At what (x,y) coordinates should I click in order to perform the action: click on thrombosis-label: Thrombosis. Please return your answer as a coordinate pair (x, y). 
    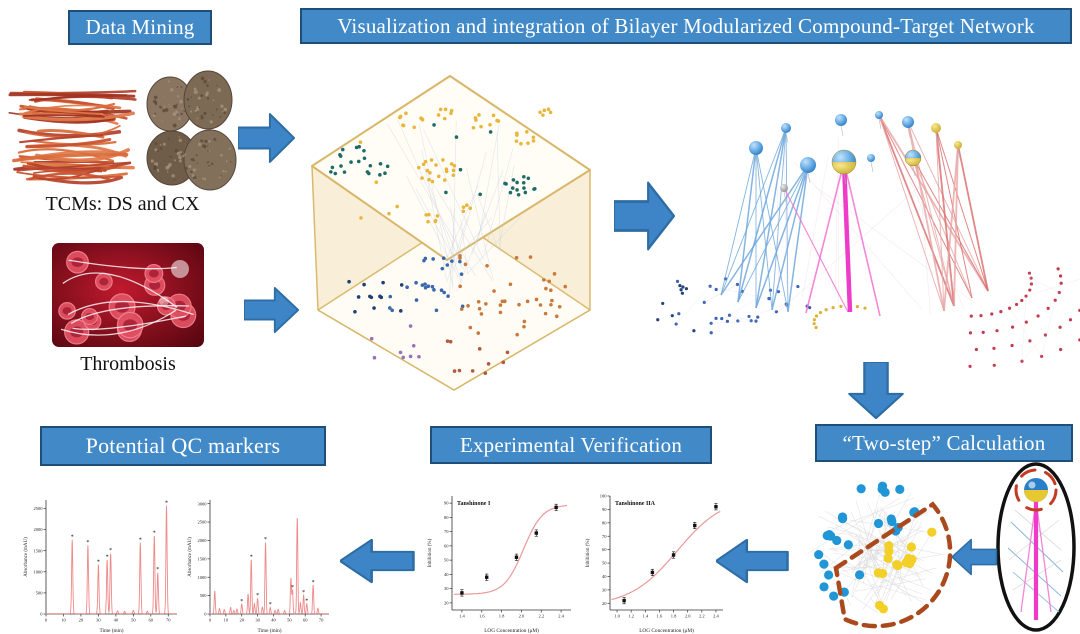
    Looking at the image, I should click on (128, 364).